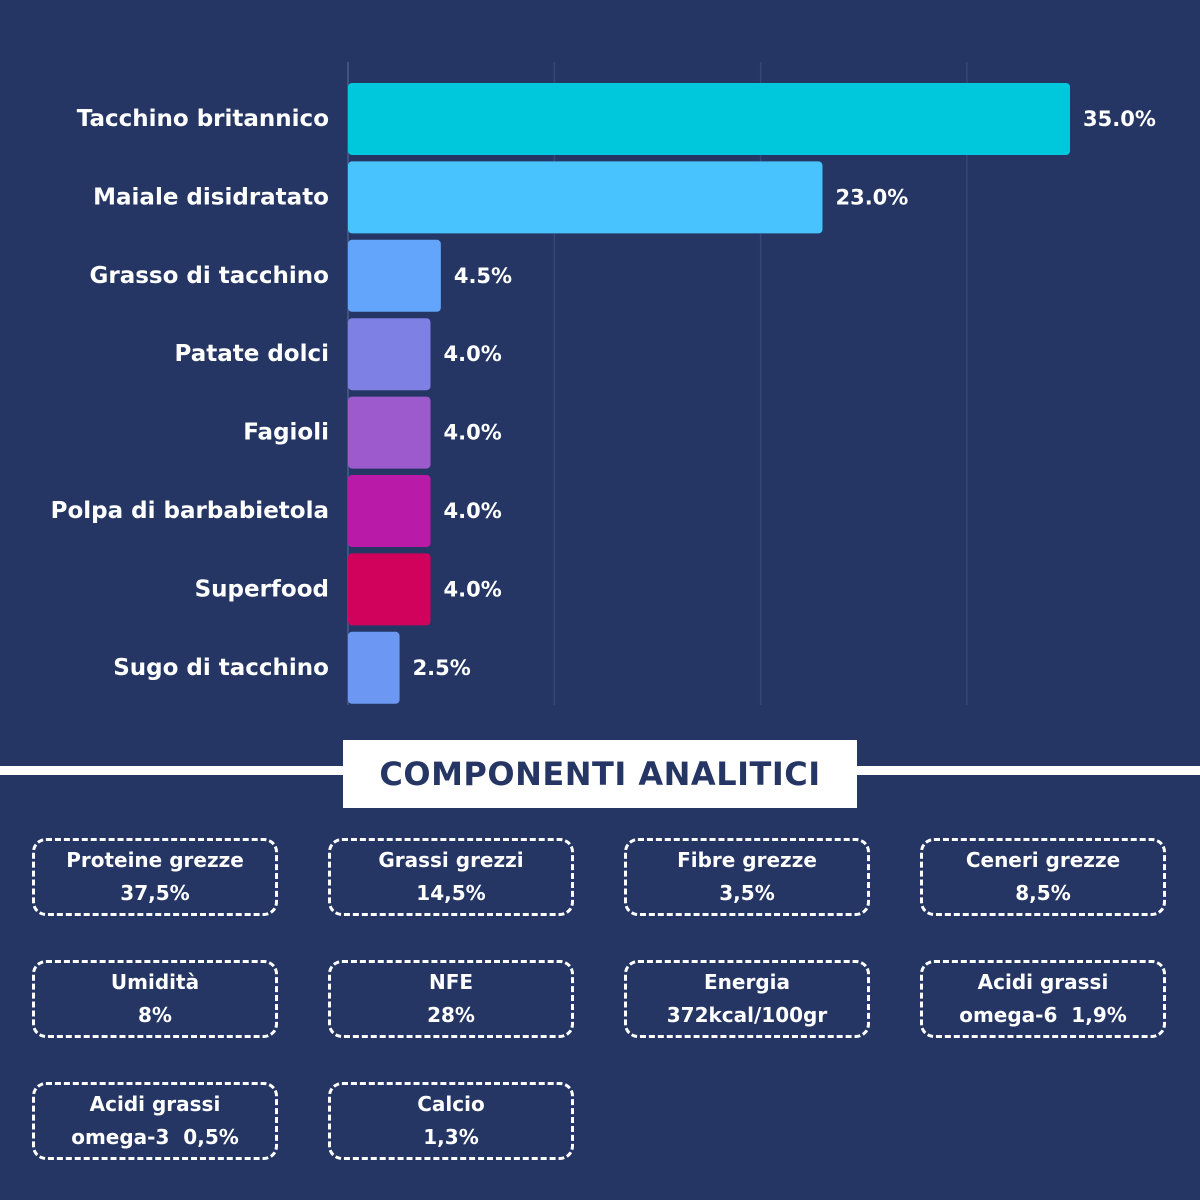  Describe the element at coordinates (451, 1137) in the screenshot. I see `component-value: 1,3%` at that location.